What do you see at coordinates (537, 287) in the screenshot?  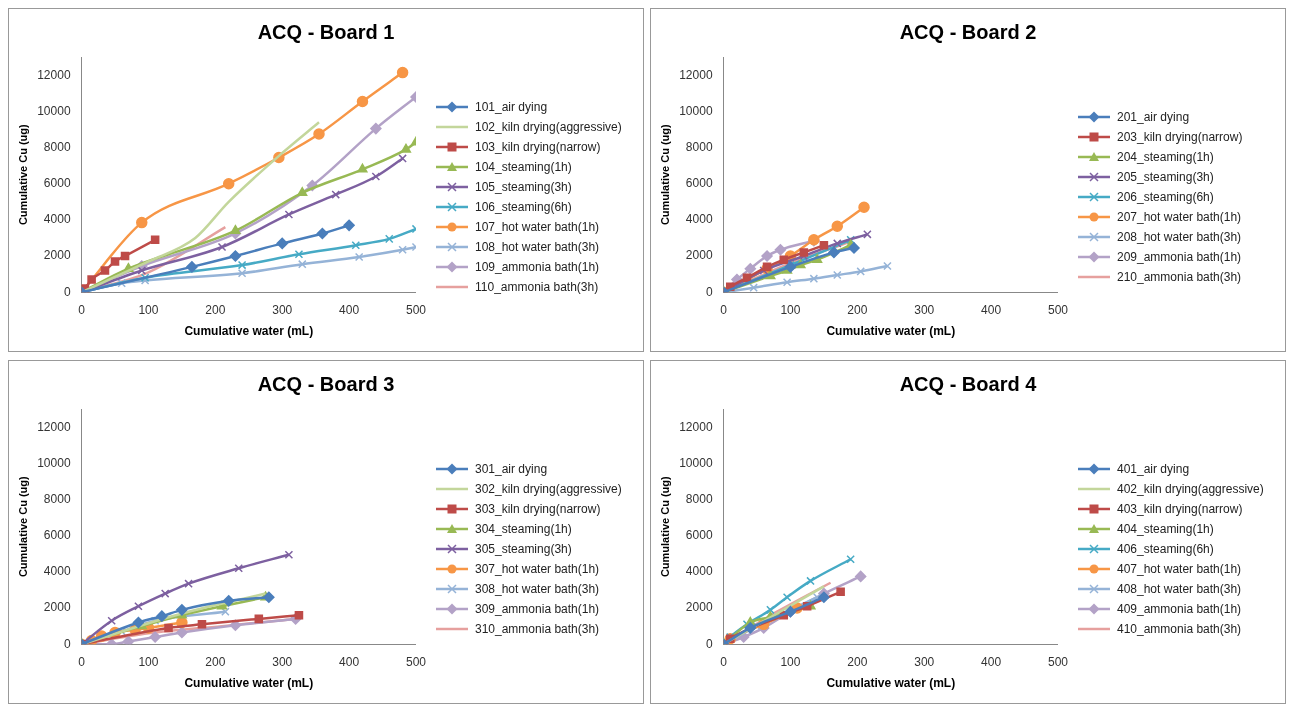 I see `legend-label: 110_ammonia bath(3h)` at bounding box center [537, 287].